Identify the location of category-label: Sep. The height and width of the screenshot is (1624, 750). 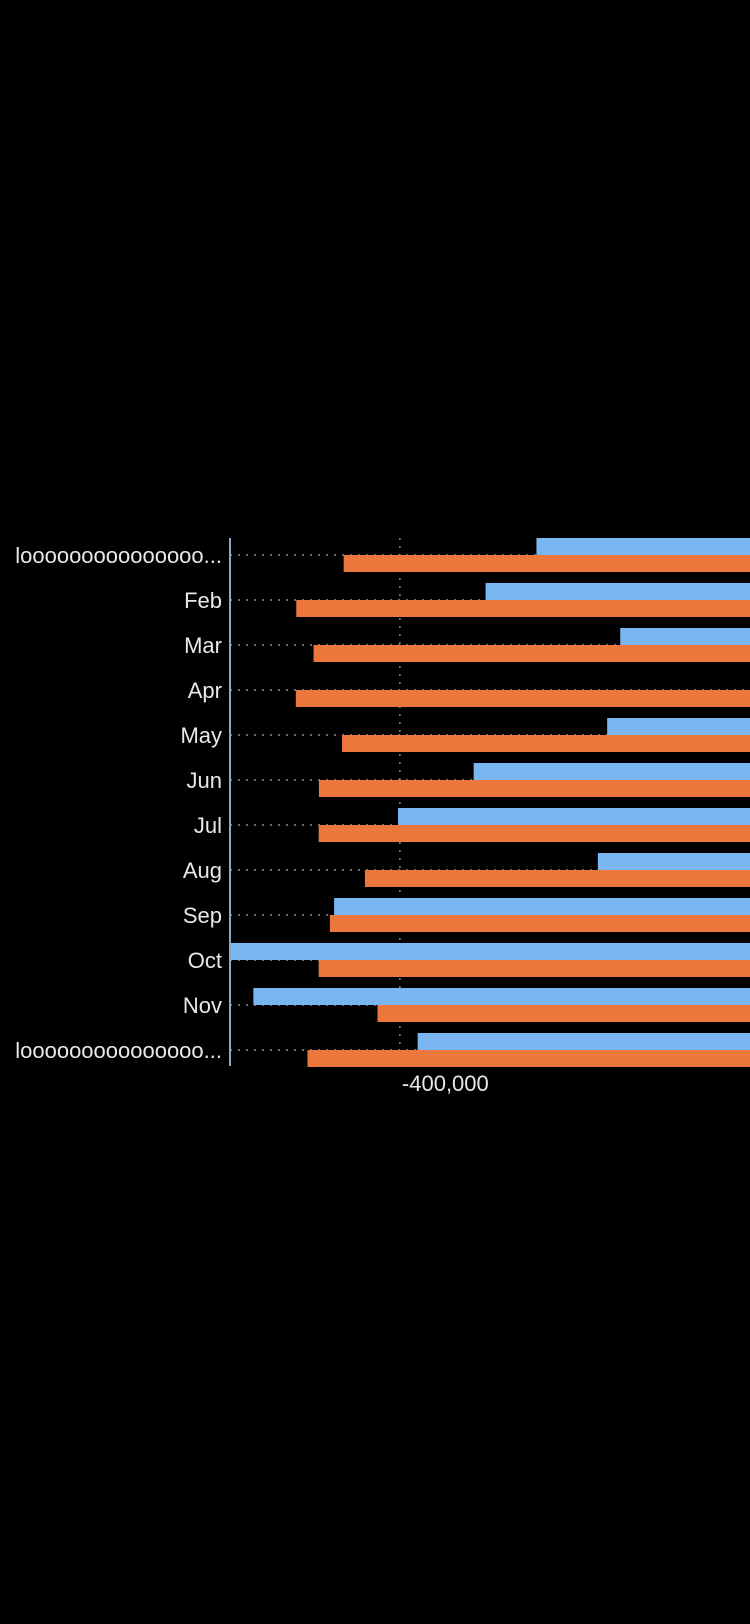
(202, 915).